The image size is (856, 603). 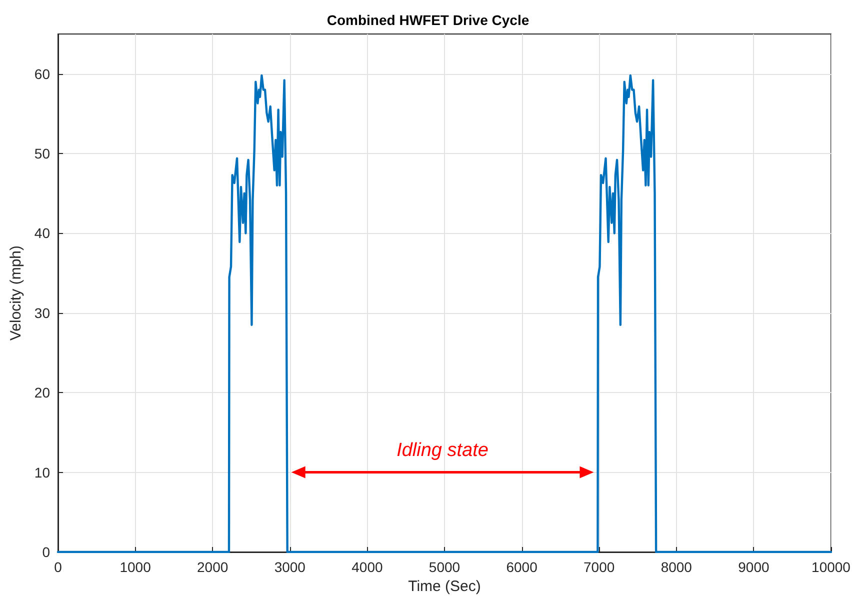 I want to click on y-tick-label: 50, so click(x=42, y=154).